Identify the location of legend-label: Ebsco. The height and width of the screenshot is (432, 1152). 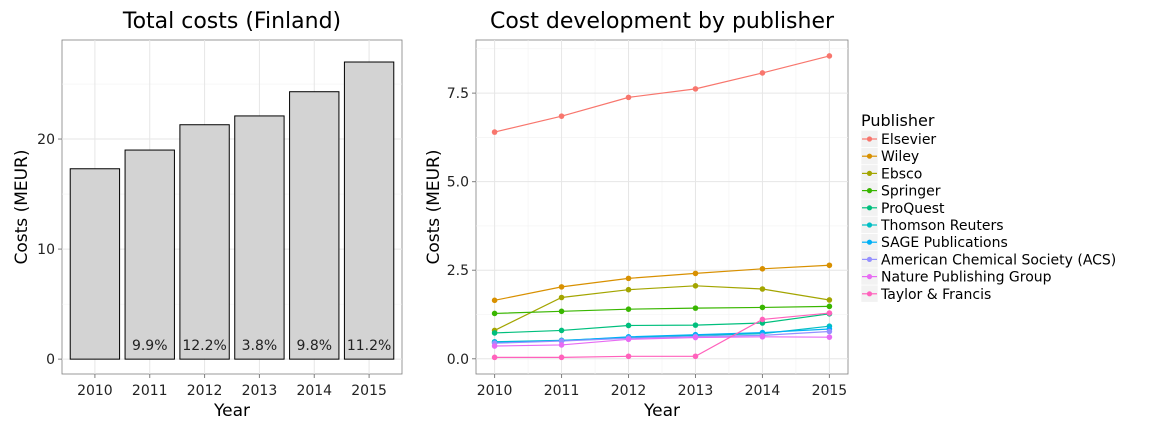
(901, 174).